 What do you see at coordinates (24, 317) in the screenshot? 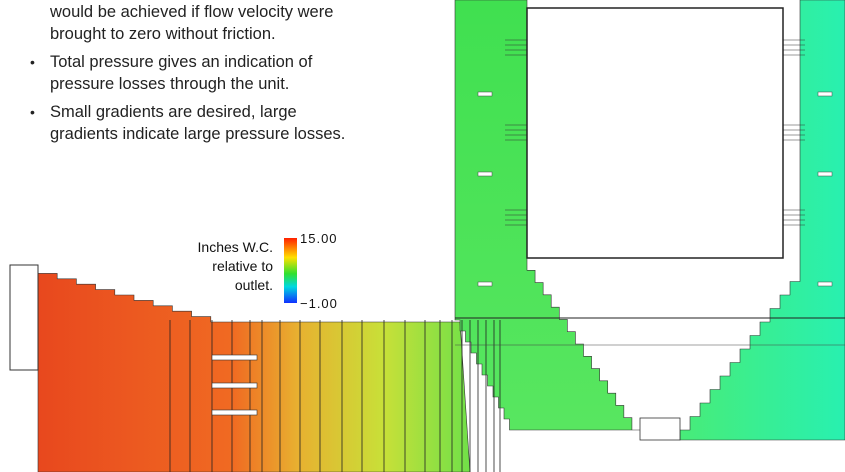
I see `inlet` at bounding box center [24, 317].